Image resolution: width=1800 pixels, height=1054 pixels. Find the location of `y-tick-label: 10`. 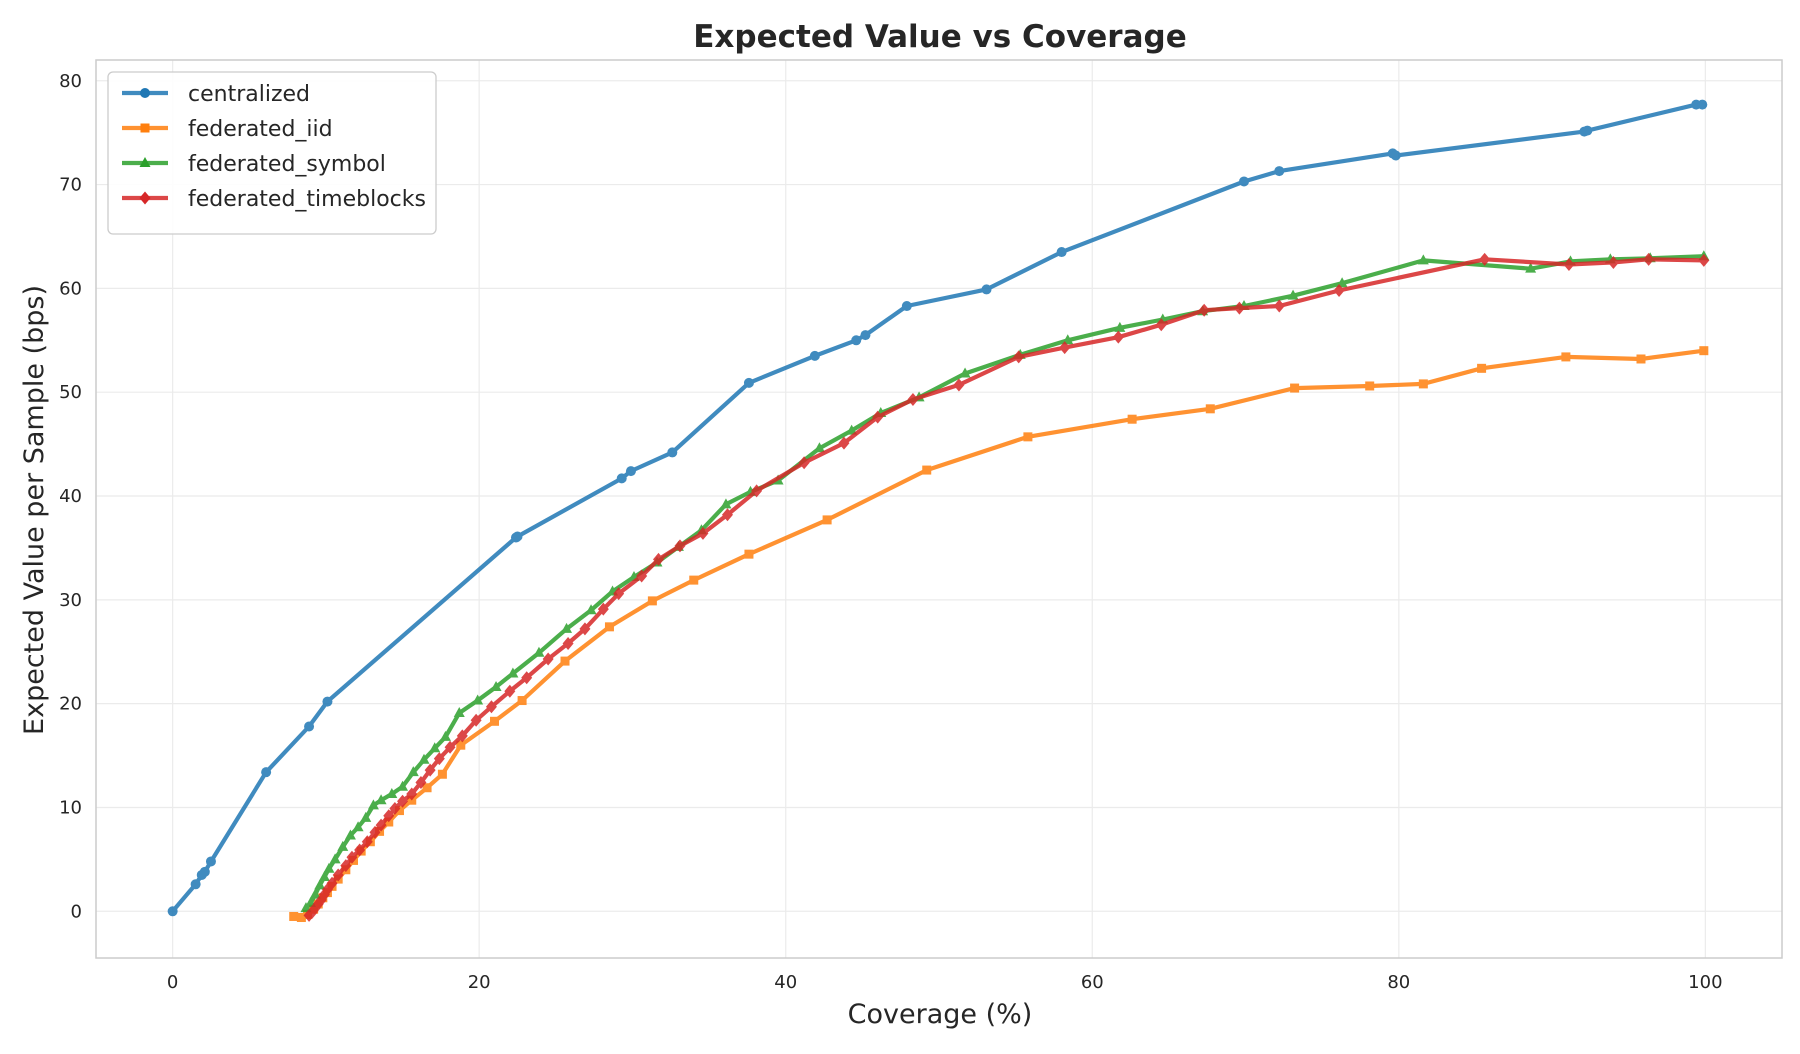

y-tick-label: 10 is located at coordinates (70, 807).